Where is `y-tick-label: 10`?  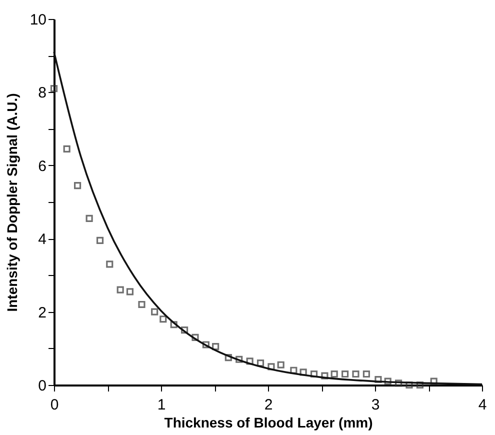 y-tick-label: 10 is located at coordinates (38, 20).